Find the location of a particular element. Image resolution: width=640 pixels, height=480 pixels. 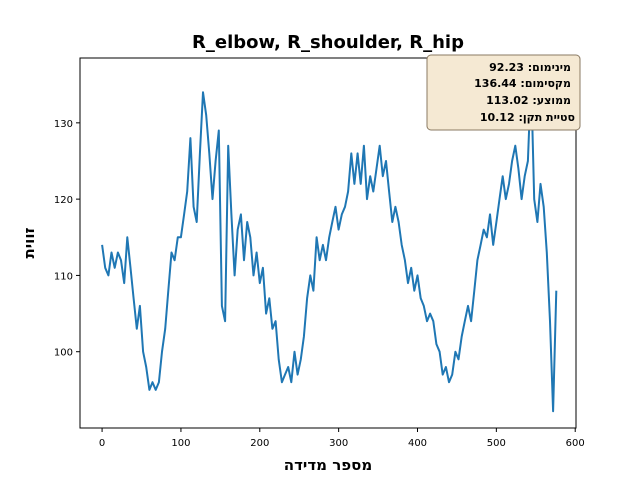

y-tick-label: 120 is located at coordinates (63, 200).